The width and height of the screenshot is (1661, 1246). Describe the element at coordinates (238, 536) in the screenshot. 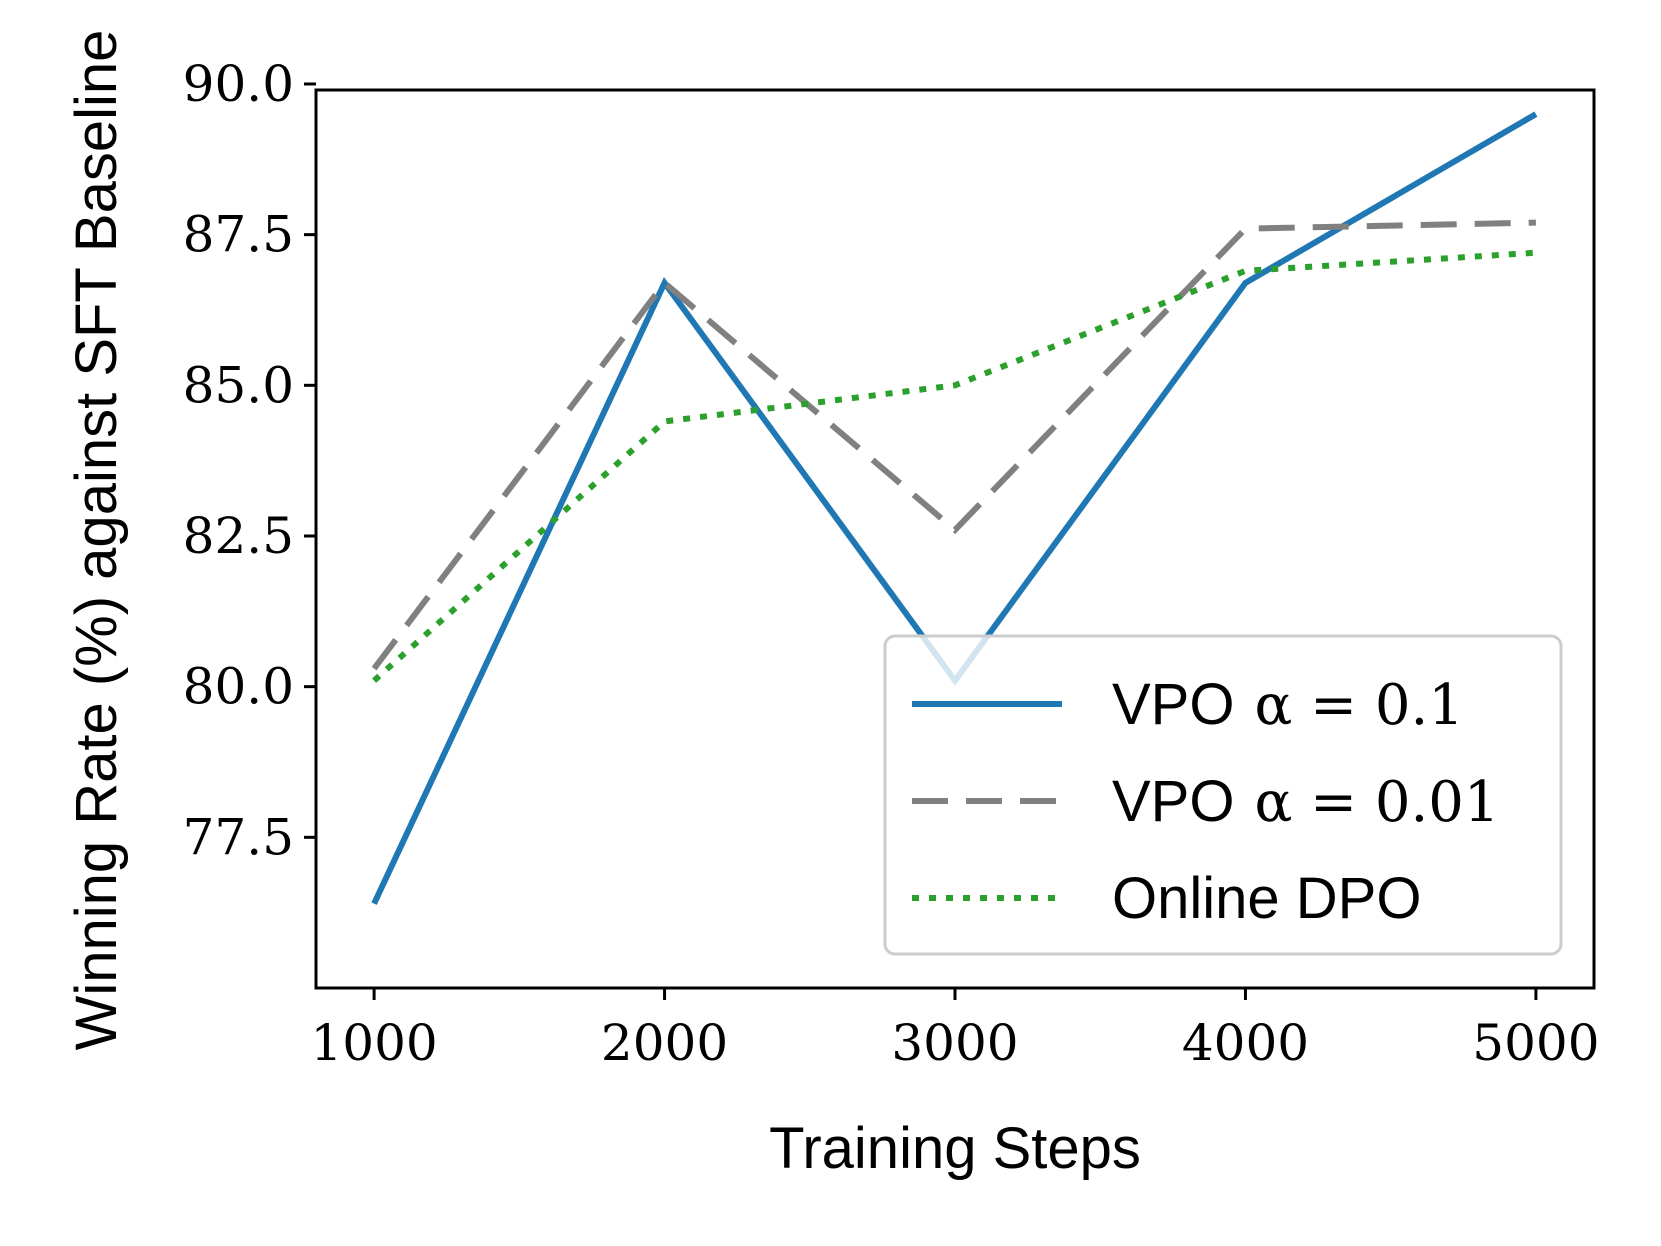

I see `y-tick-label: 82.5` at that location.